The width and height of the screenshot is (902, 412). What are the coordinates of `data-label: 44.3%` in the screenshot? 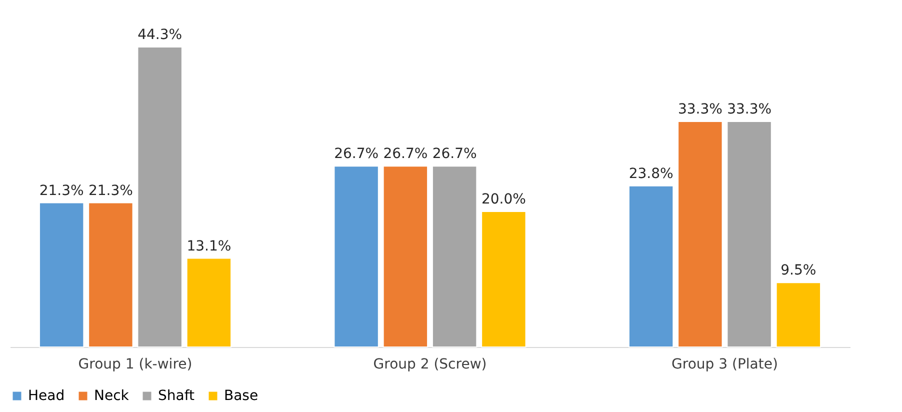 It's located at (160, 35).